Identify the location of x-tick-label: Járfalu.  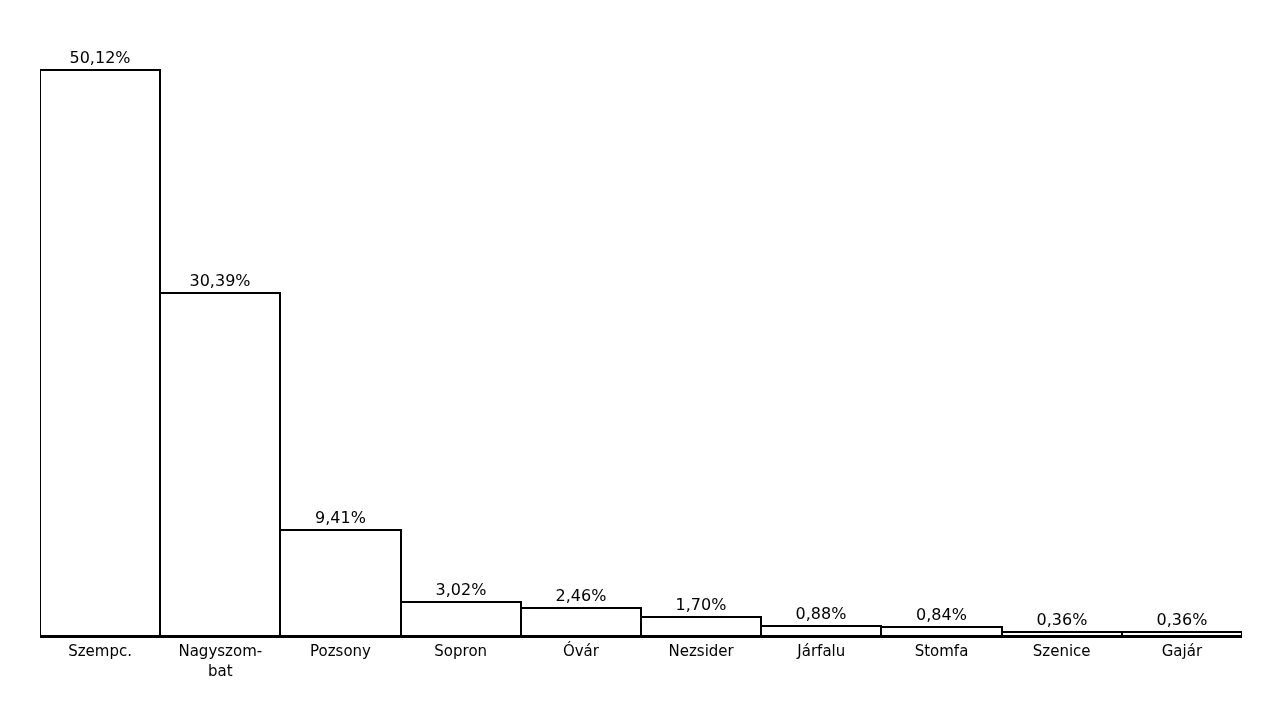
(821, 651).